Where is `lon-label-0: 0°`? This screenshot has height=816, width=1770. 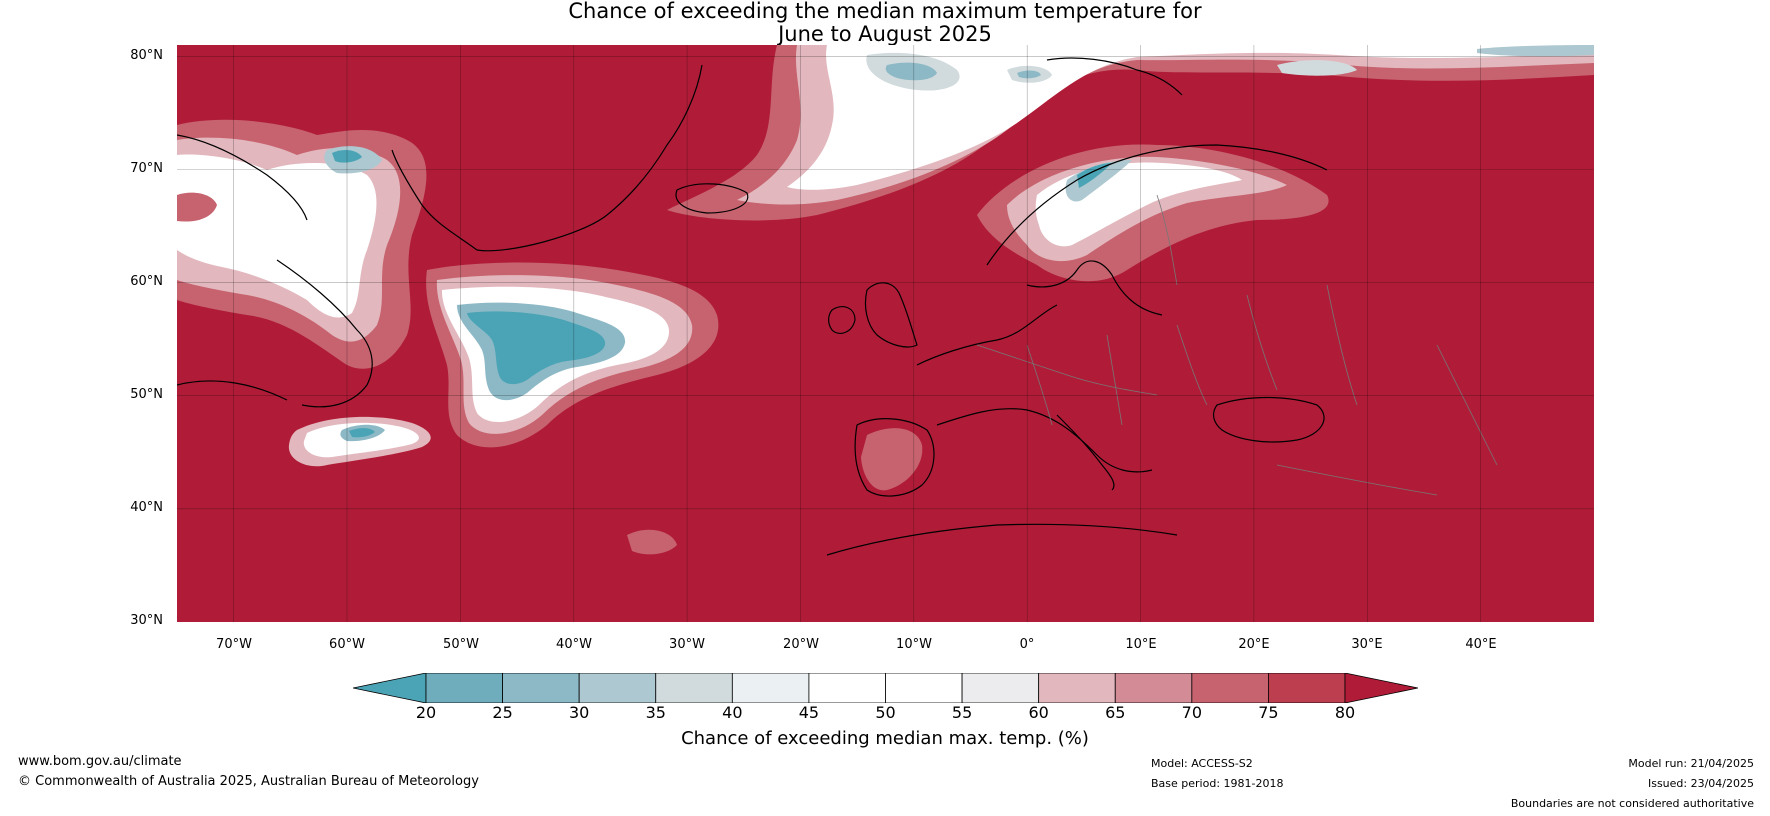
lon-label-0: 0° is located at coordinates (1027, 644).